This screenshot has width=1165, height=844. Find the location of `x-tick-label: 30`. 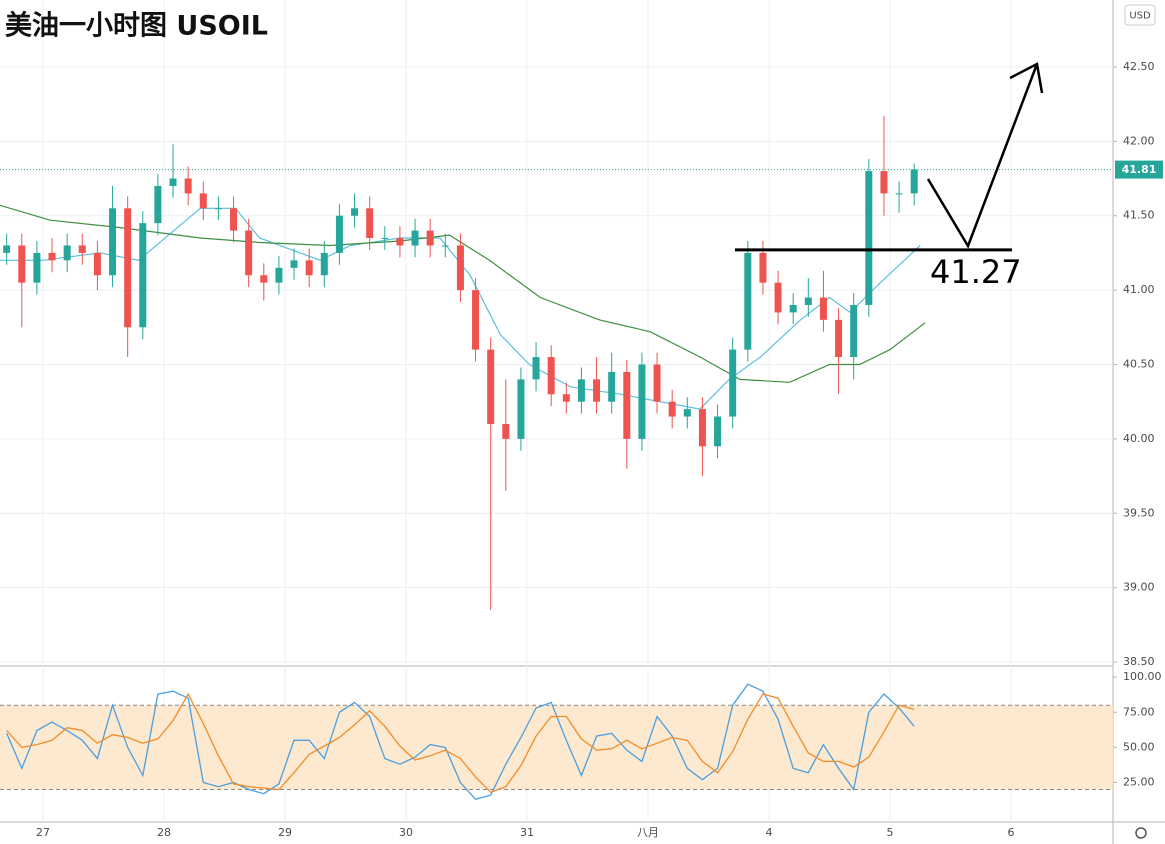

x-tick-label: 30 is located at coordinates (406, 832).